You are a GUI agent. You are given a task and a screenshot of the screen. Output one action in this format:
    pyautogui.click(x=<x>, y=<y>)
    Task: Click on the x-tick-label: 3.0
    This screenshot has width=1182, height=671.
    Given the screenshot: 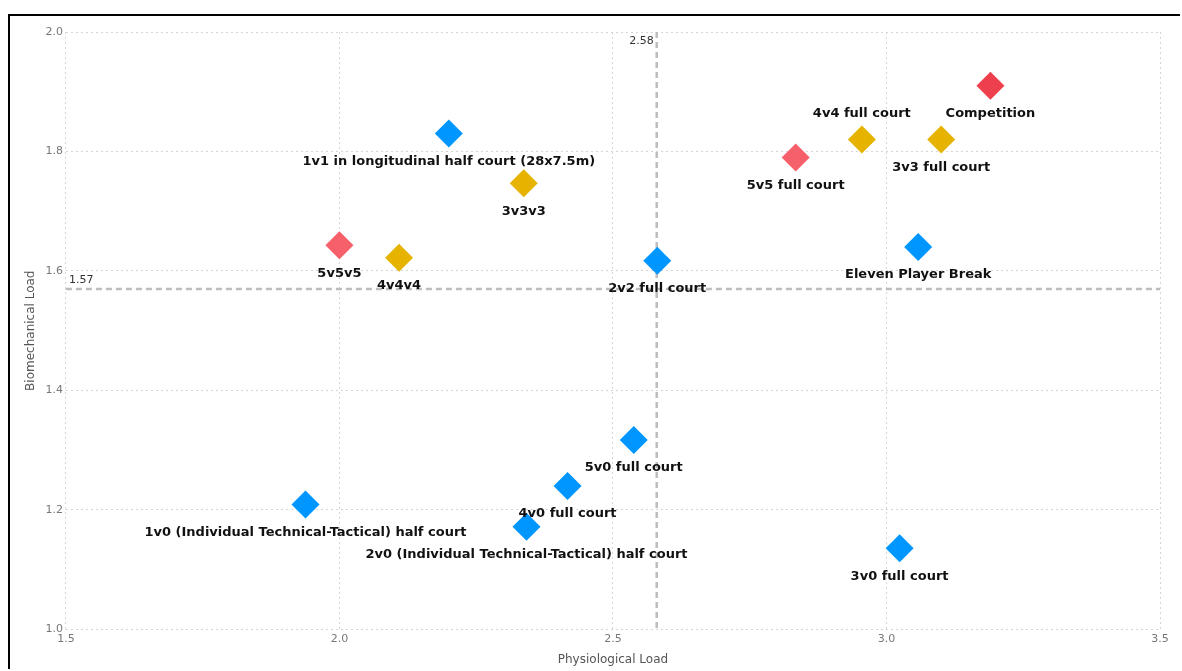 What is the action you would take?
    pyautogui.click(x=886, y=638)
    